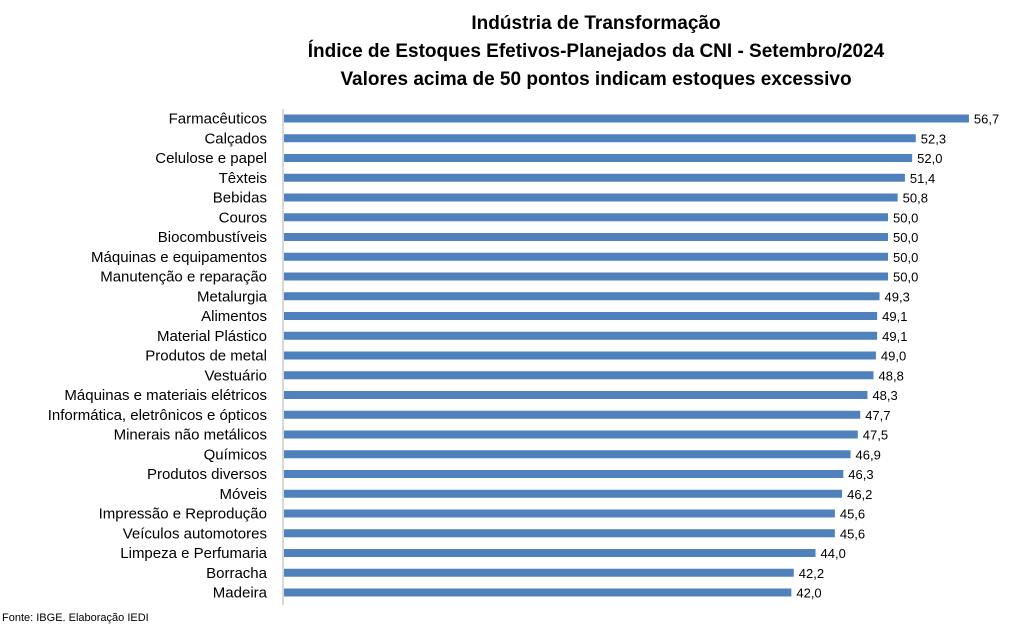 The image size is (1012, 632). I want to click on category-label: Limpeza e Perfumaria, so click(193, 553).